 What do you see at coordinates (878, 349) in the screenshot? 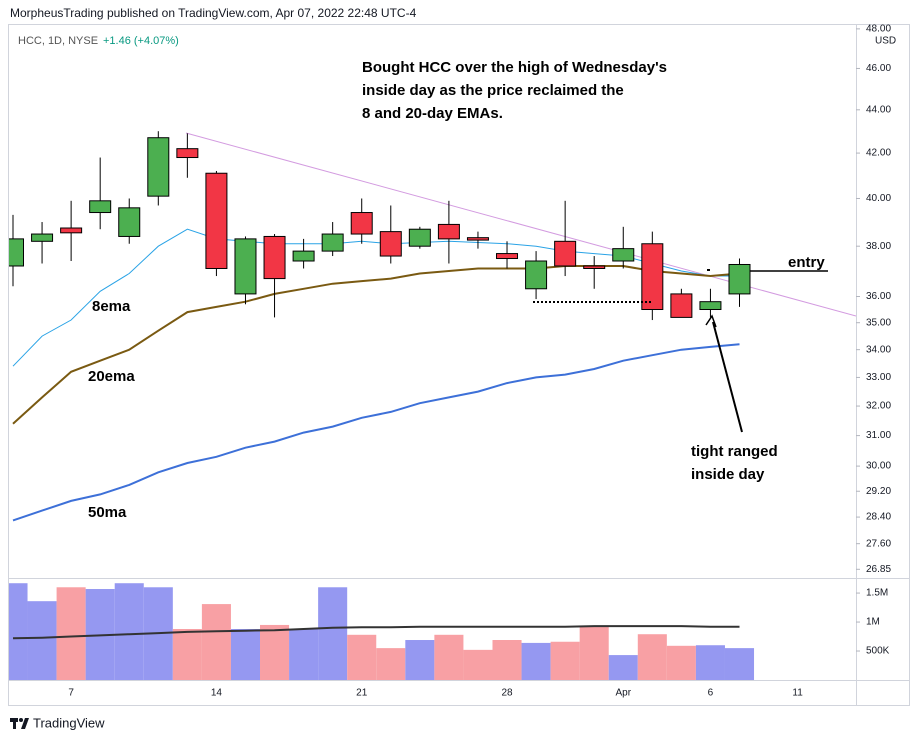
I see `y-tick-label: 34.00` at bounding box center [878, 349].